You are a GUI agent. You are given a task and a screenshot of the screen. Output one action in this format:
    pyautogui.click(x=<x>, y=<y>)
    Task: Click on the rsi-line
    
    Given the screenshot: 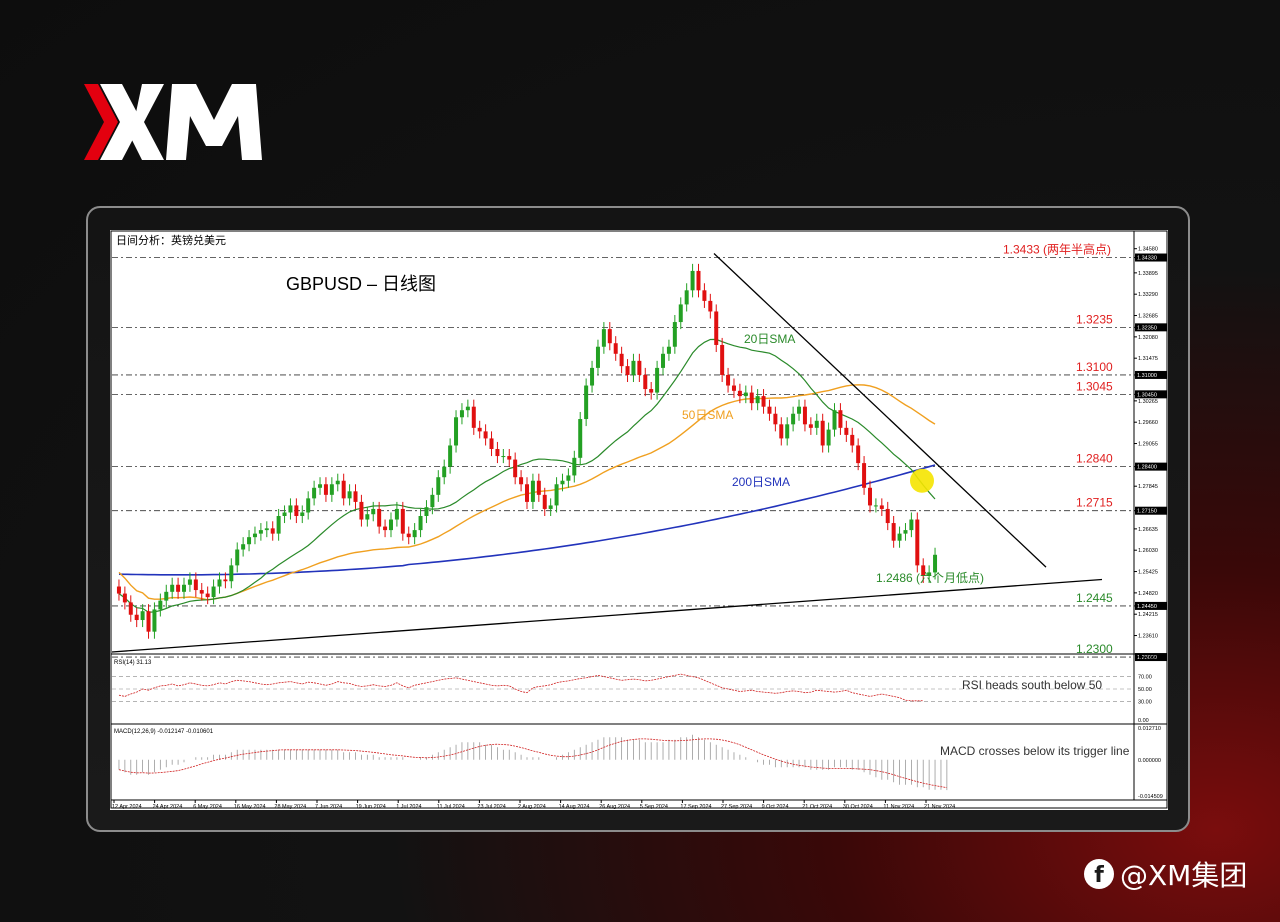 What is the action you would take?
    pyautogui.click(x=521, y=687)
    